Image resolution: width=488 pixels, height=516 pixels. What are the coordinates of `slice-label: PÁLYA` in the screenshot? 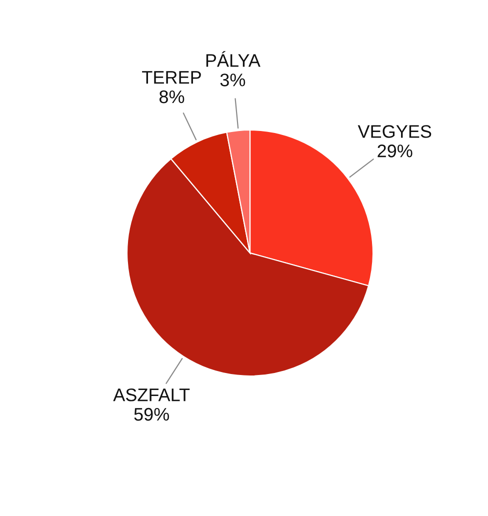 It's located at (233, 59).